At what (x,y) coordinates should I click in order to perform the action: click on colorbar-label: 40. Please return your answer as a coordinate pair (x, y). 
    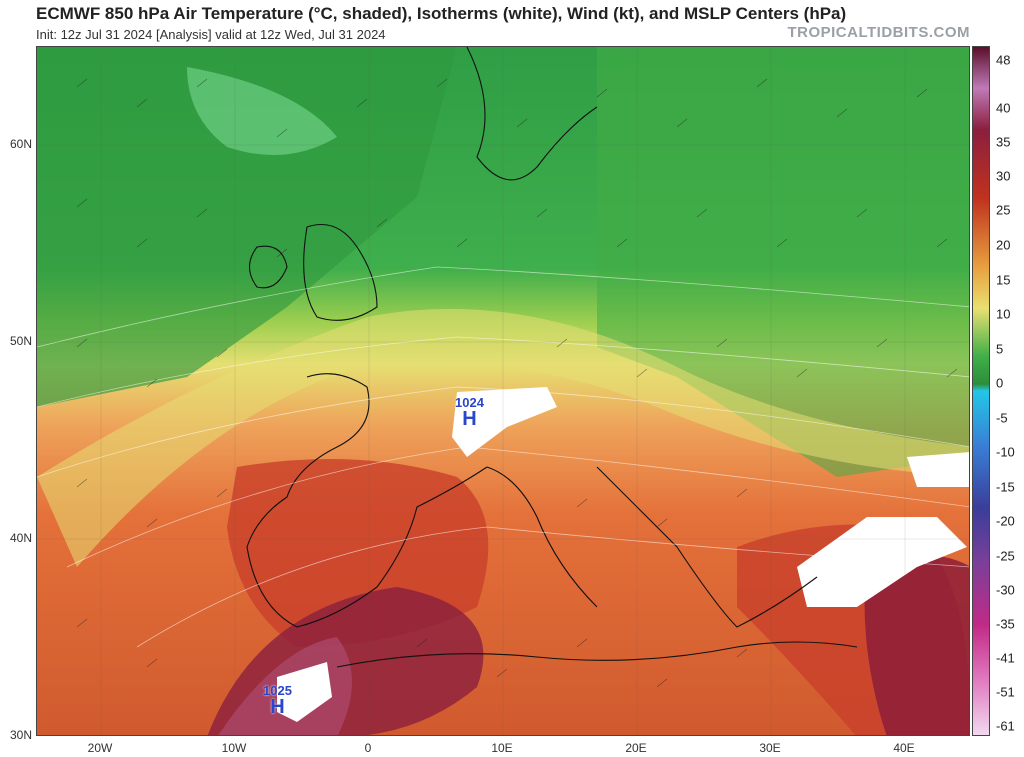
    Looking at the image, I should click on (1003, 108).